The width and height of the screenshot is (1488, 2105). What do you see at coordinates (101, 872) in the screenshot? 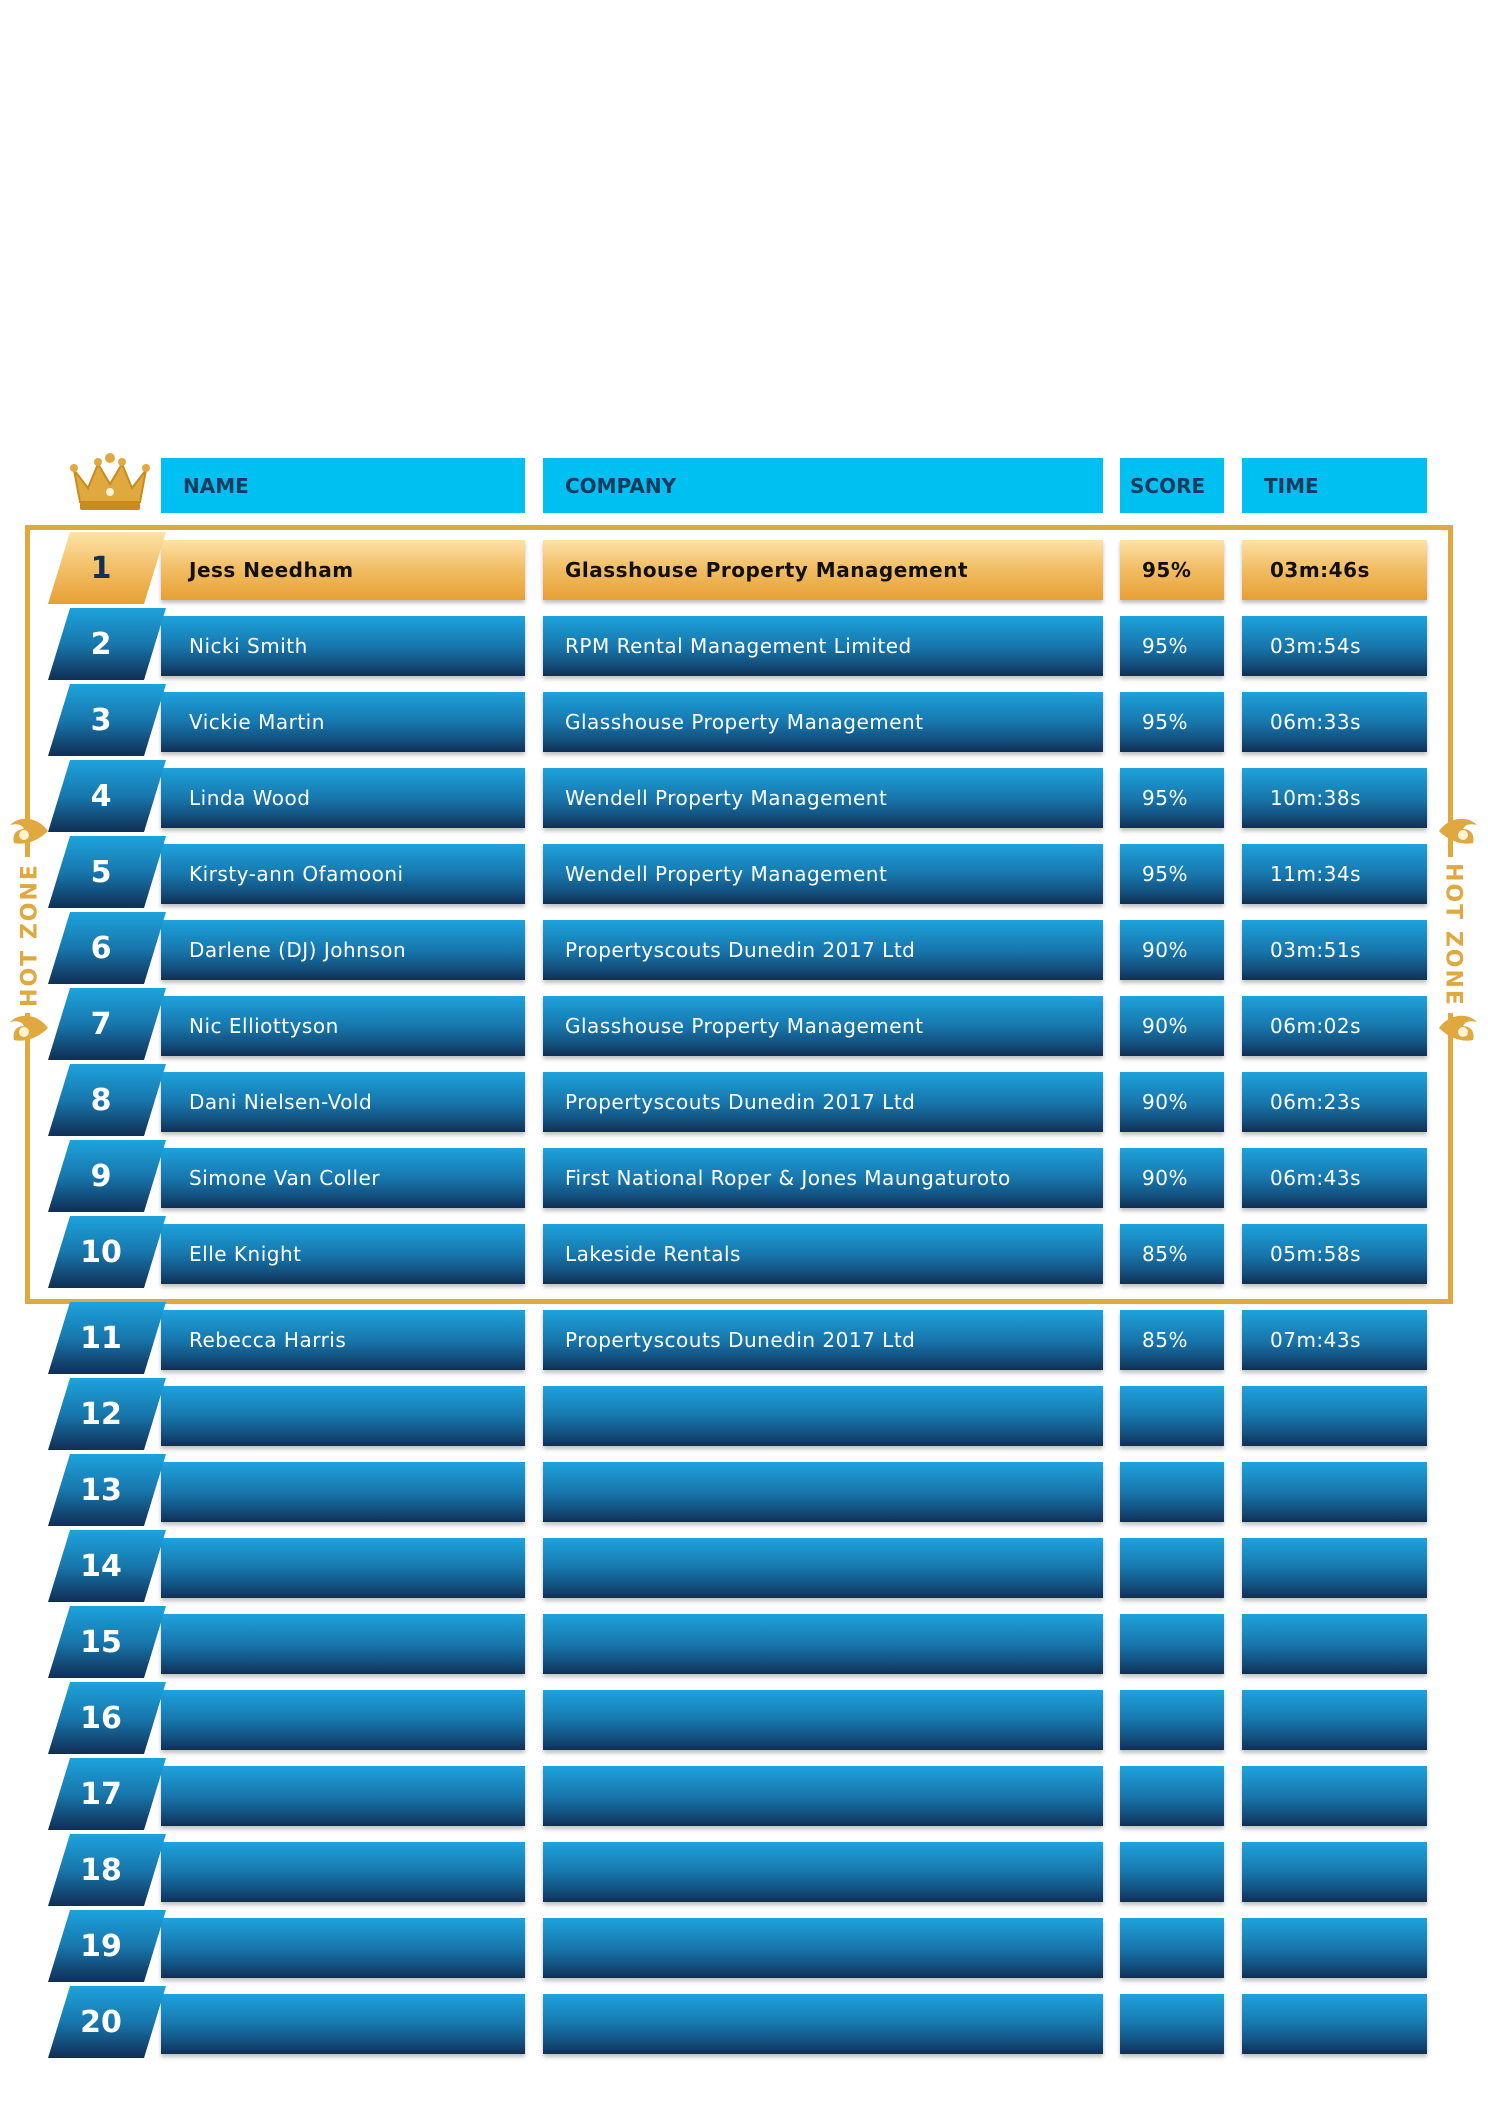
I see `rank-number: 5` at bounding box center [101, 872].